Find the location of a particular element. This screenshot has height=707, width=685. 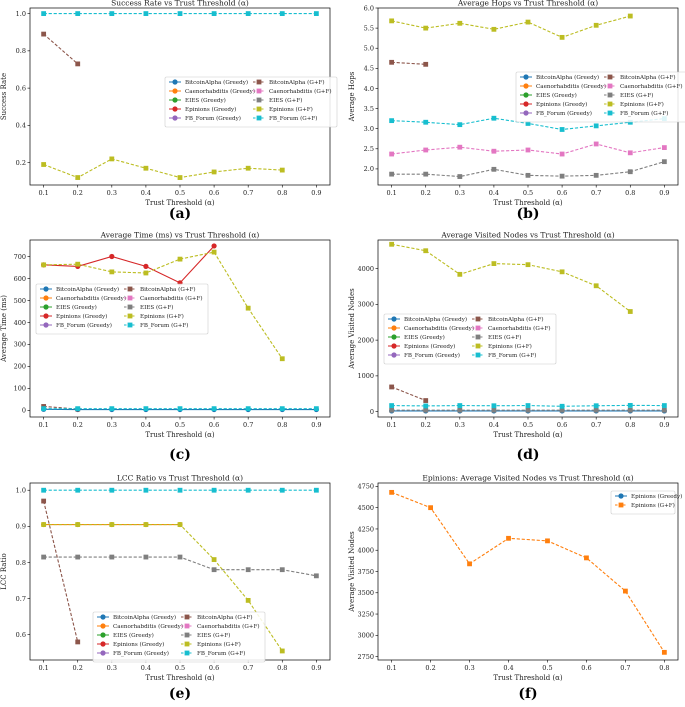

x-tick-label: 0.2 is located at coordinates (426, 193).